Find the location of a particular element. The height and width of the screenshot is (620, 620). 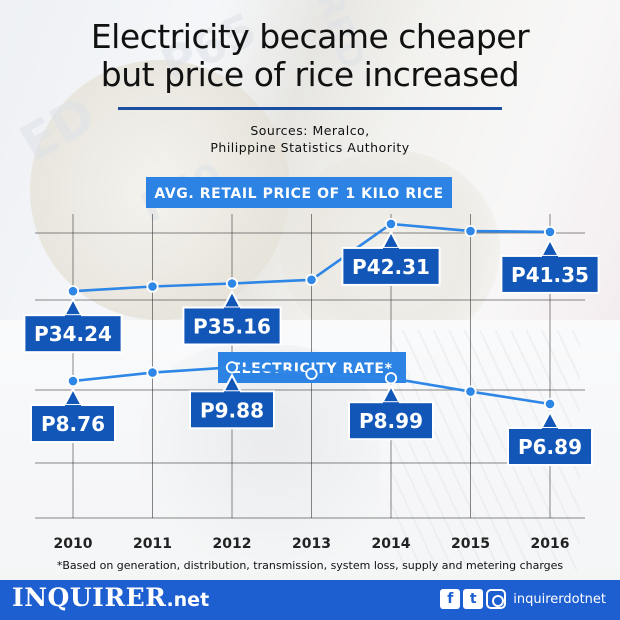

instagram-icon is located at coordinates (496, 599).